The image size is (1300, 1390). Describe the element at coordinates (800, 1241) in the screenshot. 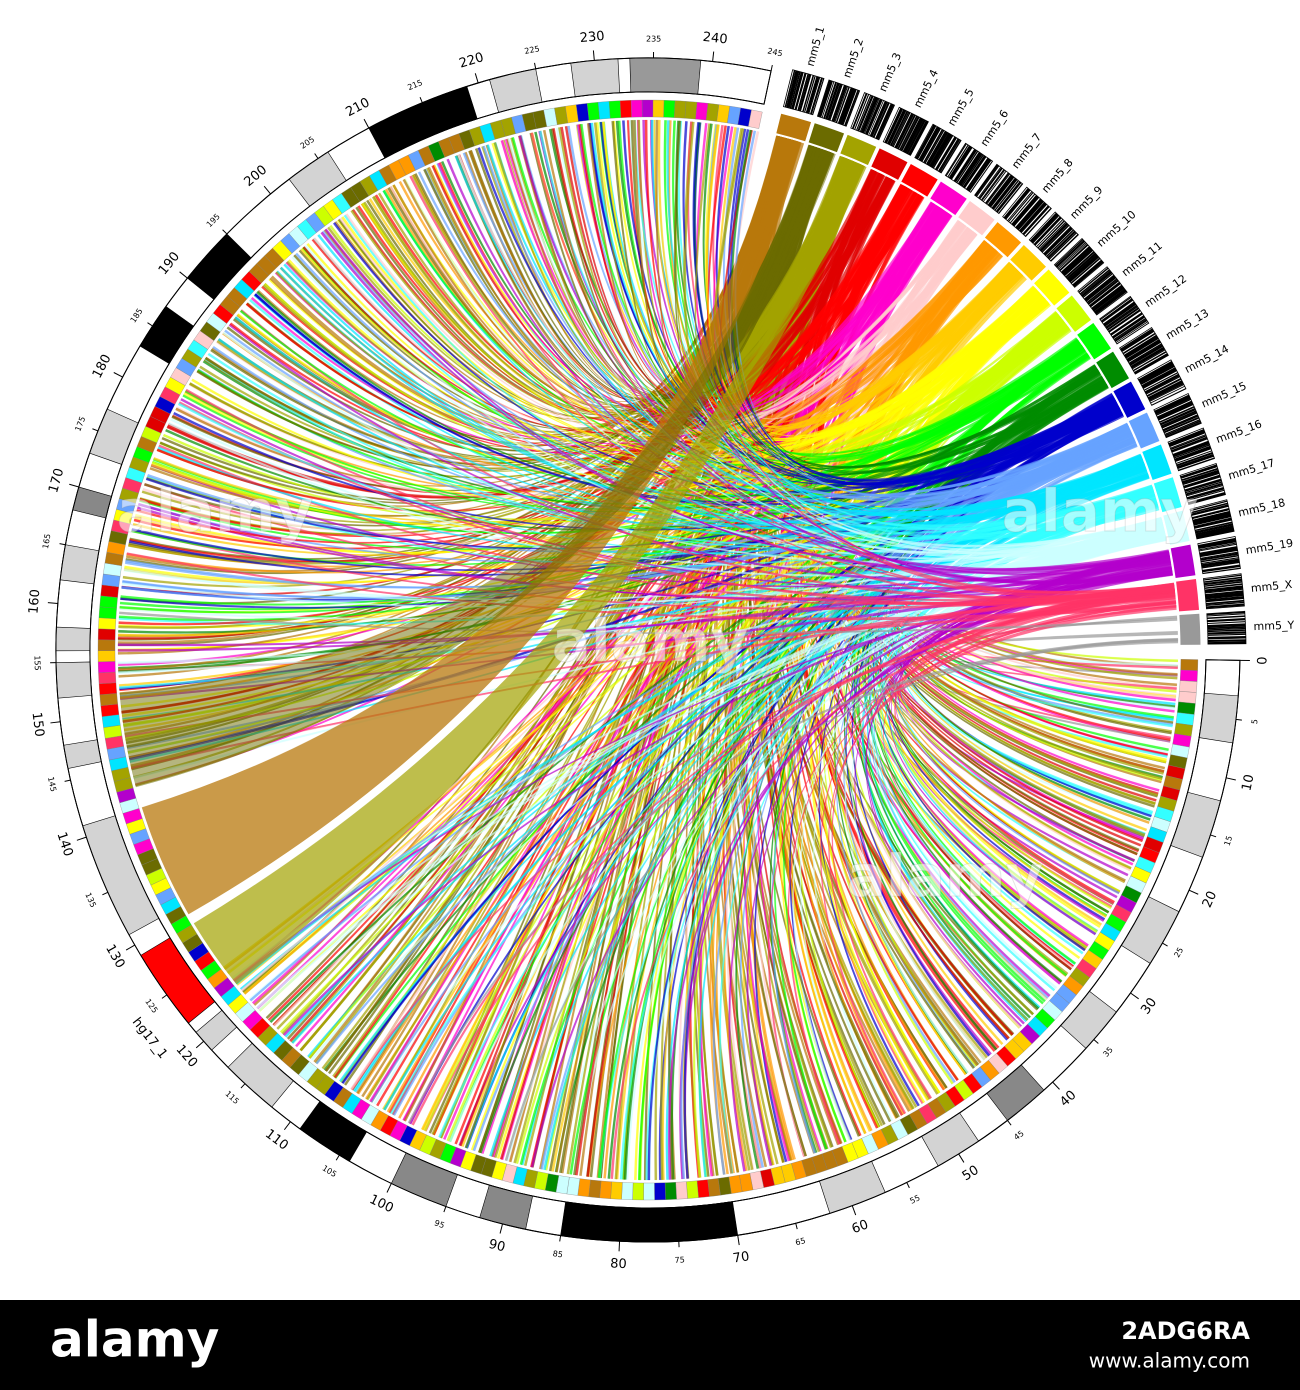

I see `tick-label: 65` at that location.